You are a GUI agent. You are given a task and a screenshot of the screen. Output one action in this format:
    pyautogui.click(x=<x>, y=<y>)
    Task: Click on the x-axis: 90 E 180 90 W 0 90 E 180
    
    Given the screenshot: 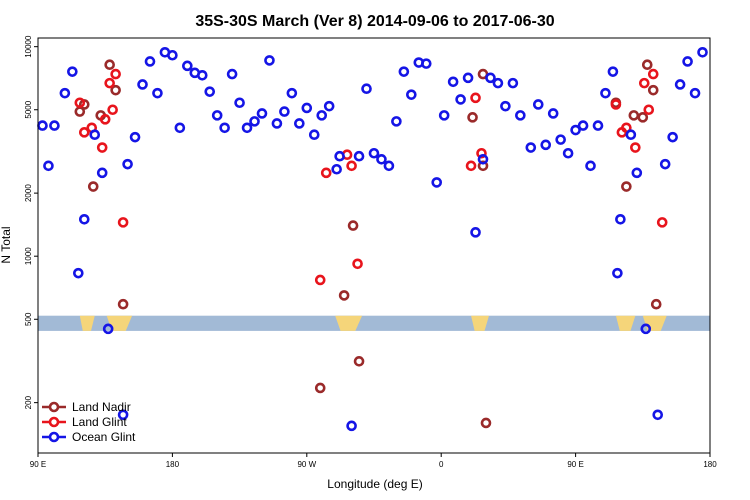 What is the action you would take?
    pyautogui.click(x=373, y=461)
    